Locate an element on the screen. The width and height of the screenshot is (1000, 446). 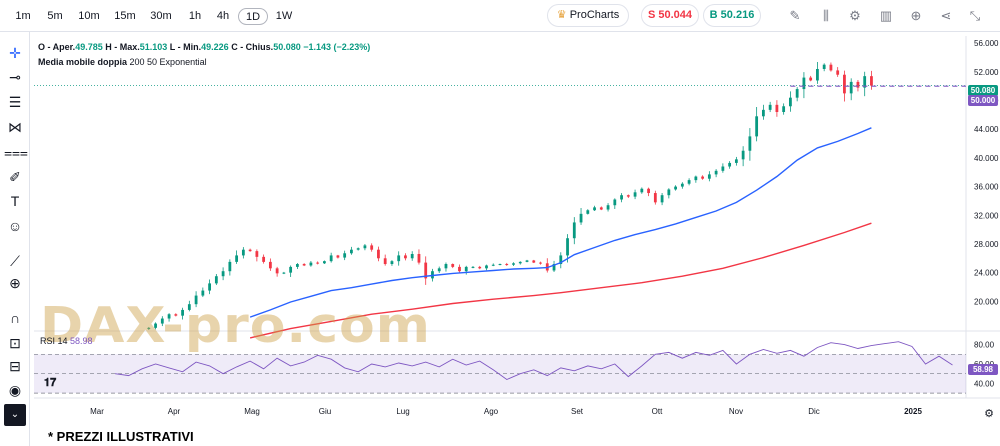
price-tick-label: 56.000 is located at coordinates (986, 43).